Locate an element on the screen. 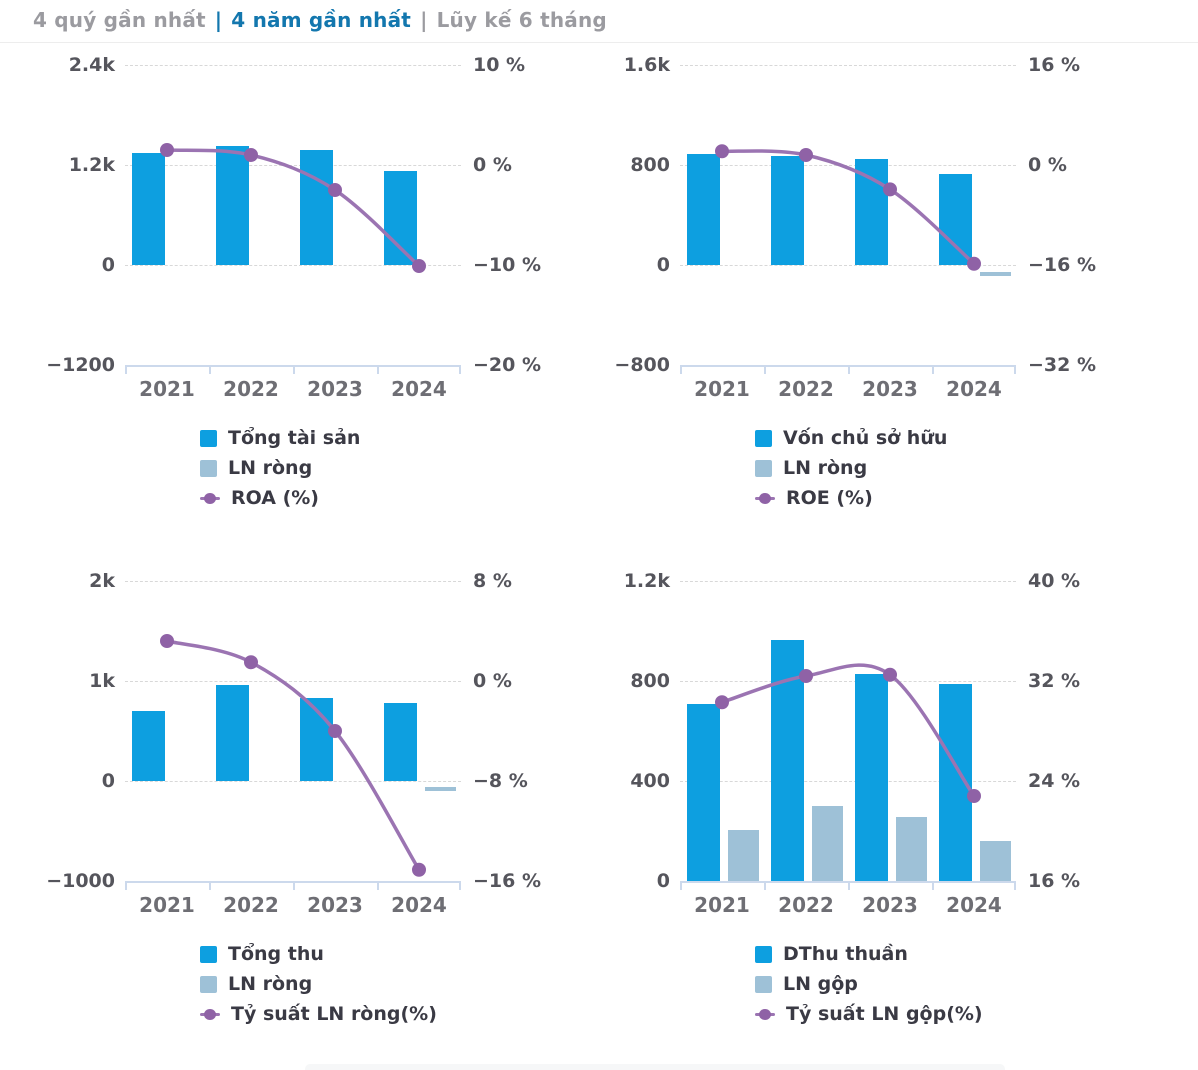  left-axis-tick-label: 0 is located at coordinates (108, 781).